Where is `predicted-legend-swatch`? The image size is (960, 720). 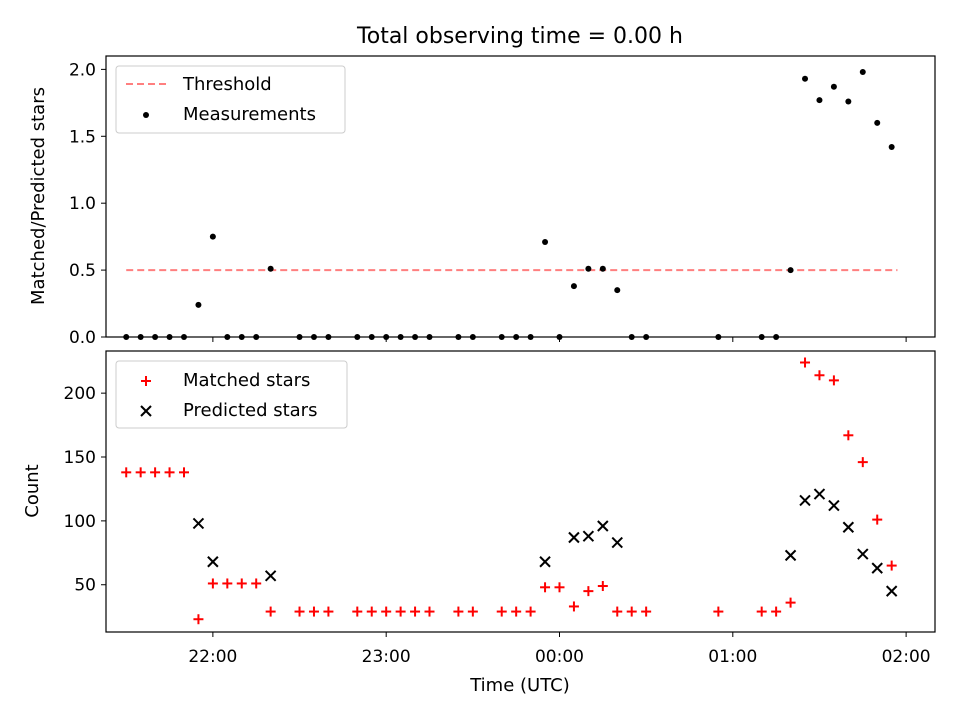 predicted-legend-swatch is located at coordinates (146, 411).